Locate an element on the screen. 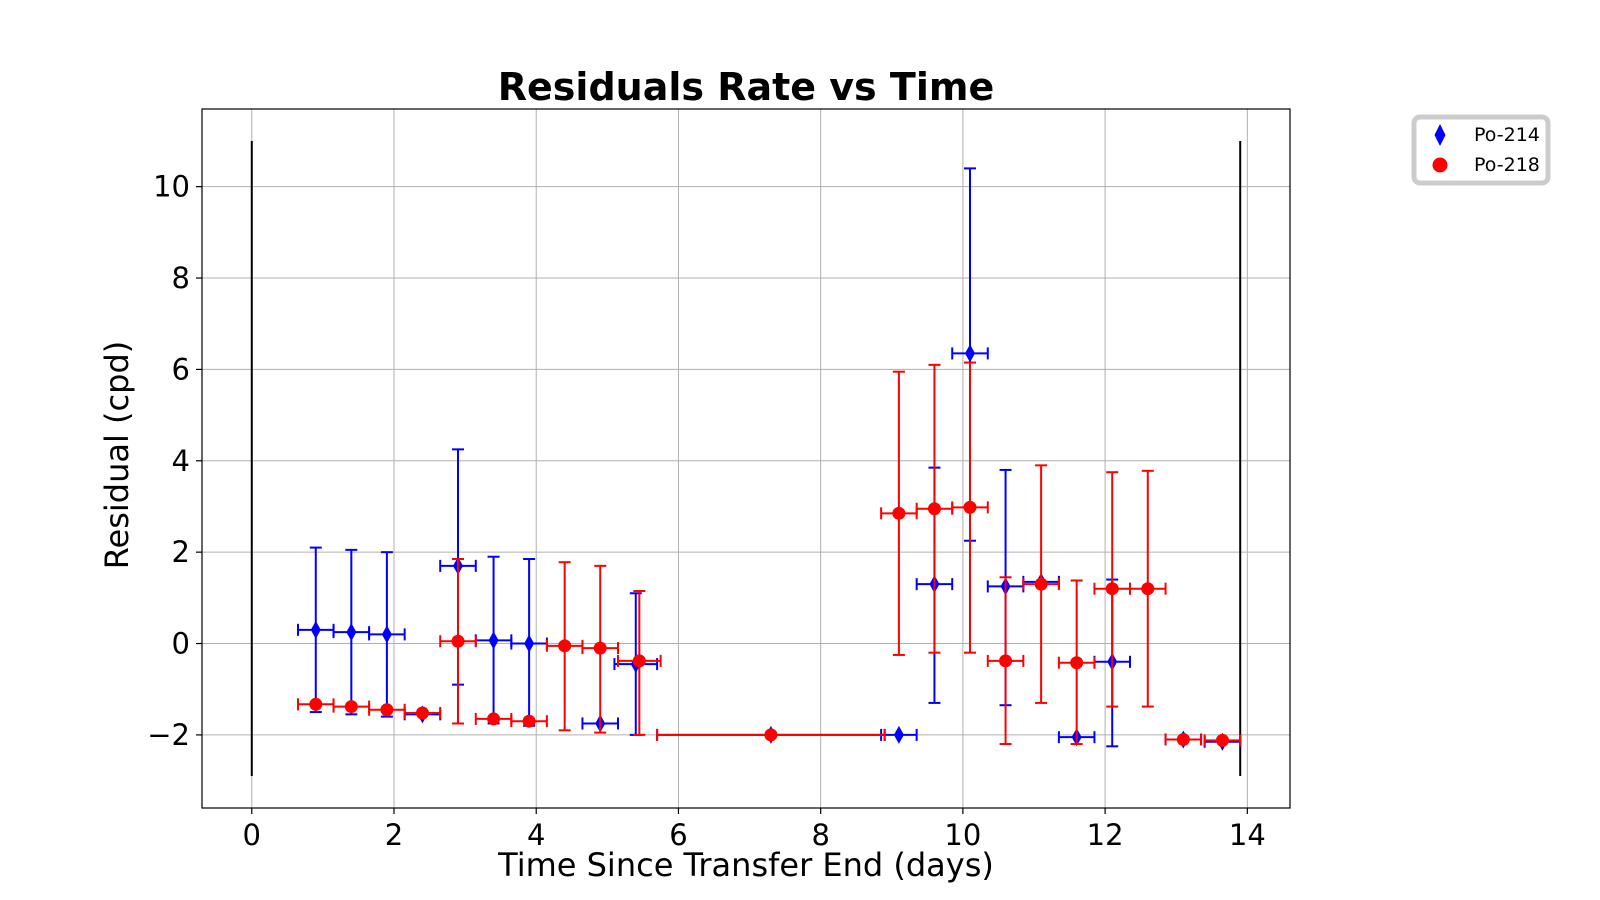  x-tick-label: 10 is located at coordinates (962, 835).